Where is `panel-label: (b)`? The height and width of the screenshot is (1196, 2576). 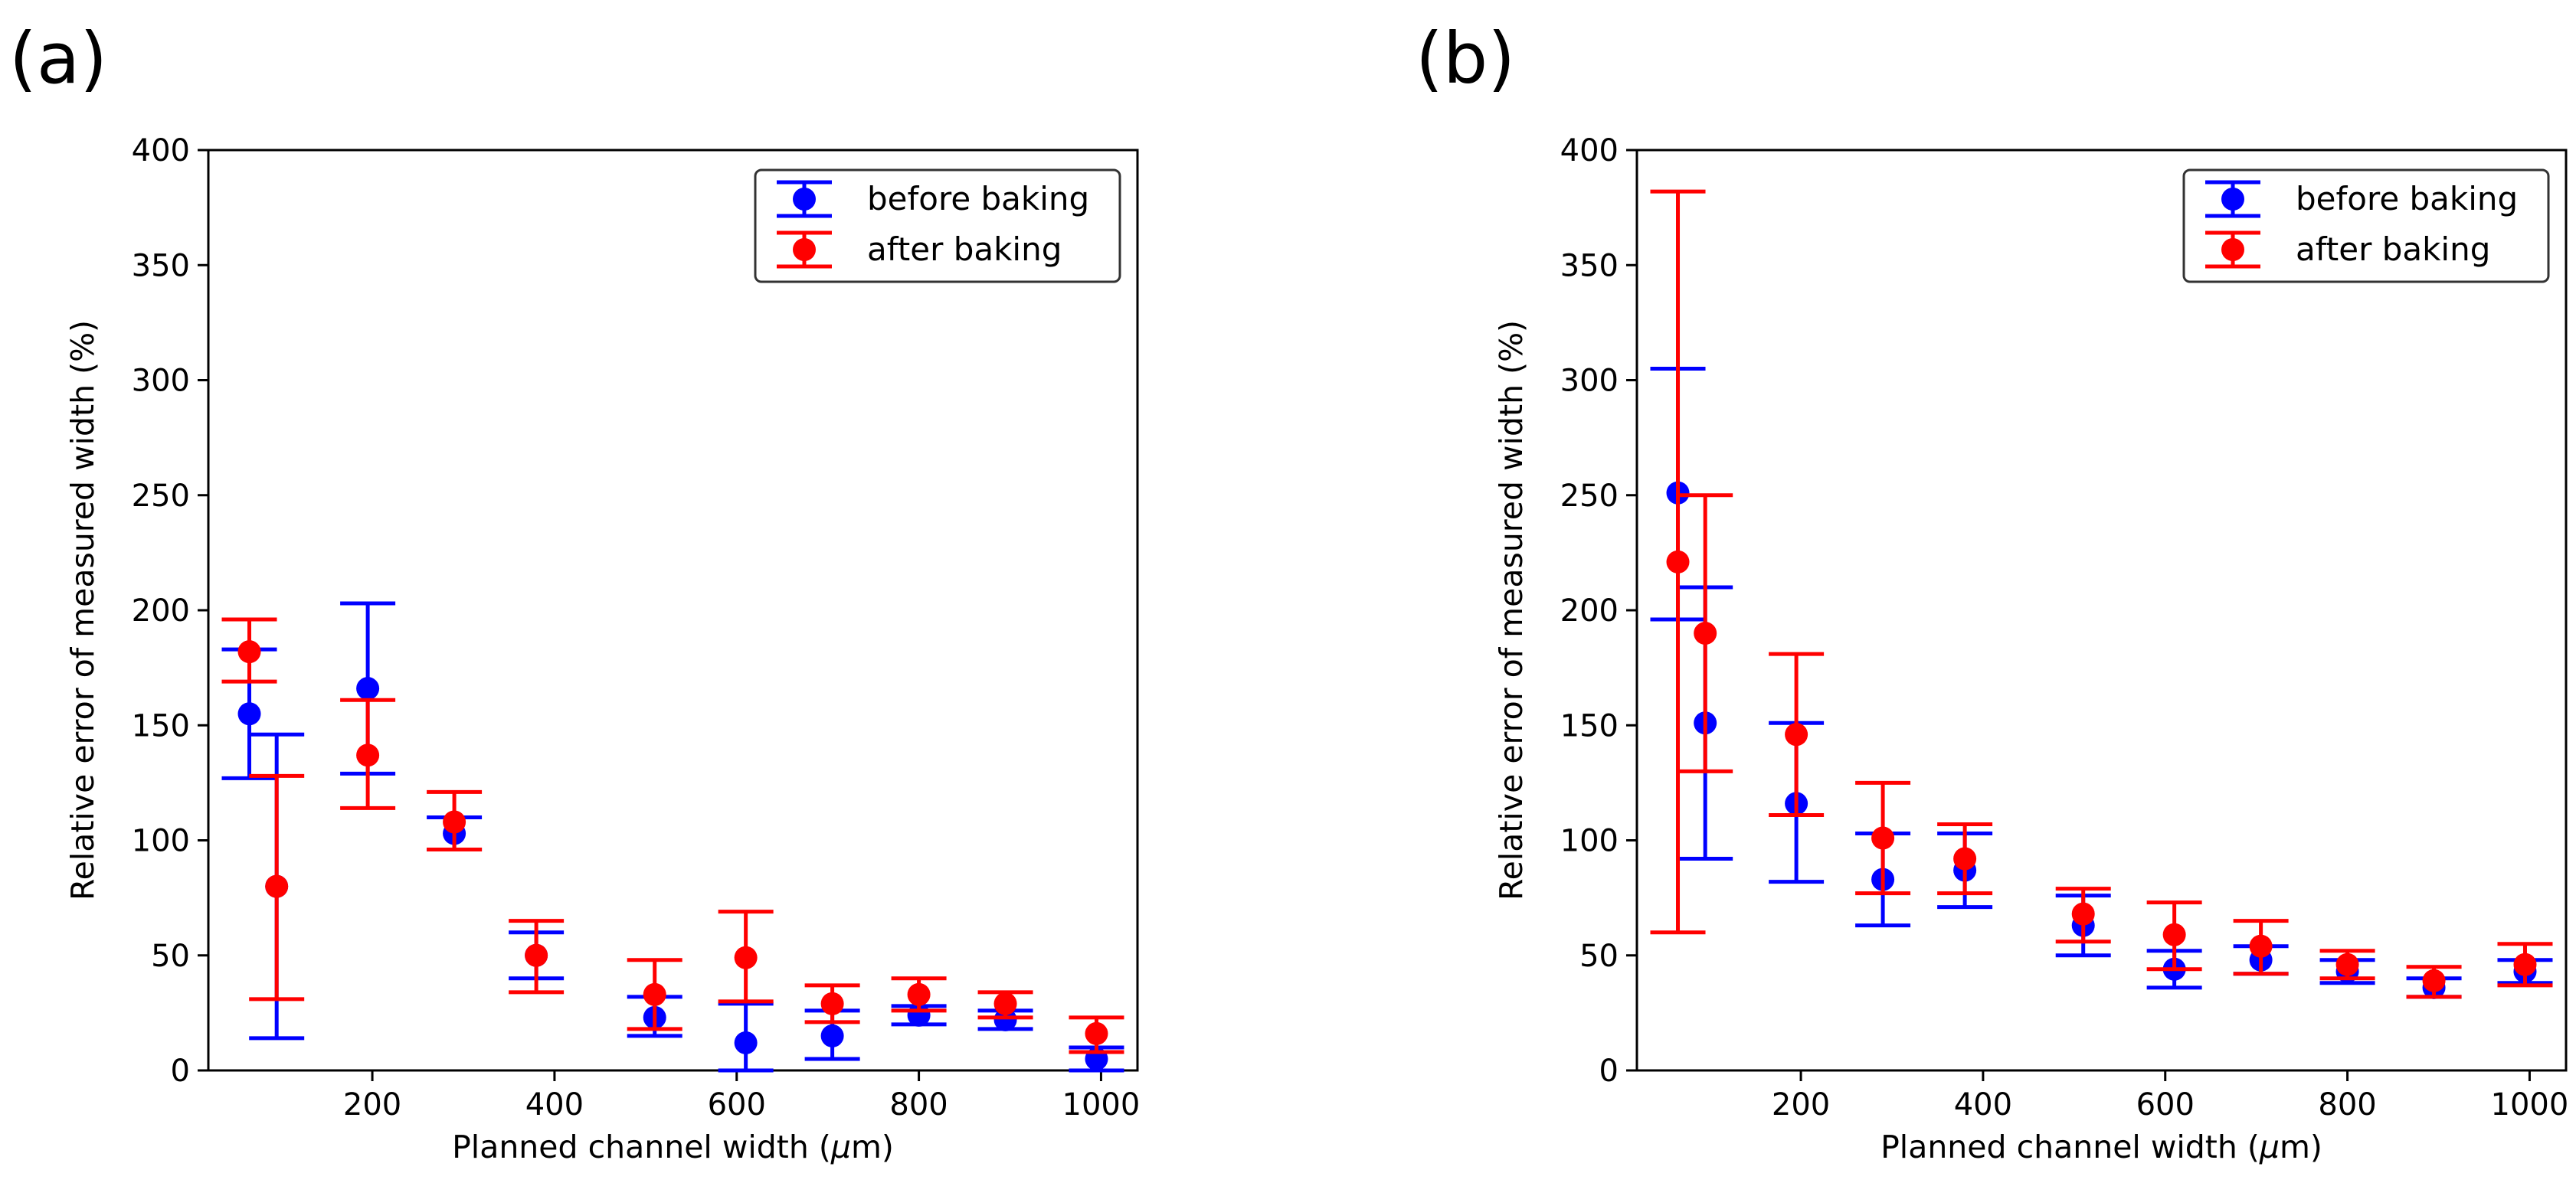 panel-label: (b) is located at coordinates (1465, 59).